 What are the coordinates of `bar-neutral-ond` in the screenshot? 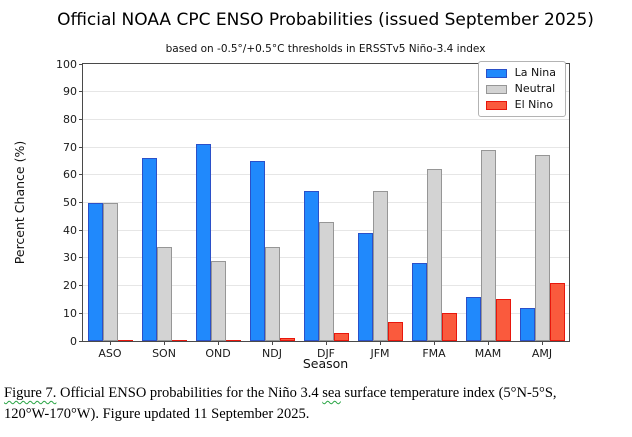 It's located at (218, 300).